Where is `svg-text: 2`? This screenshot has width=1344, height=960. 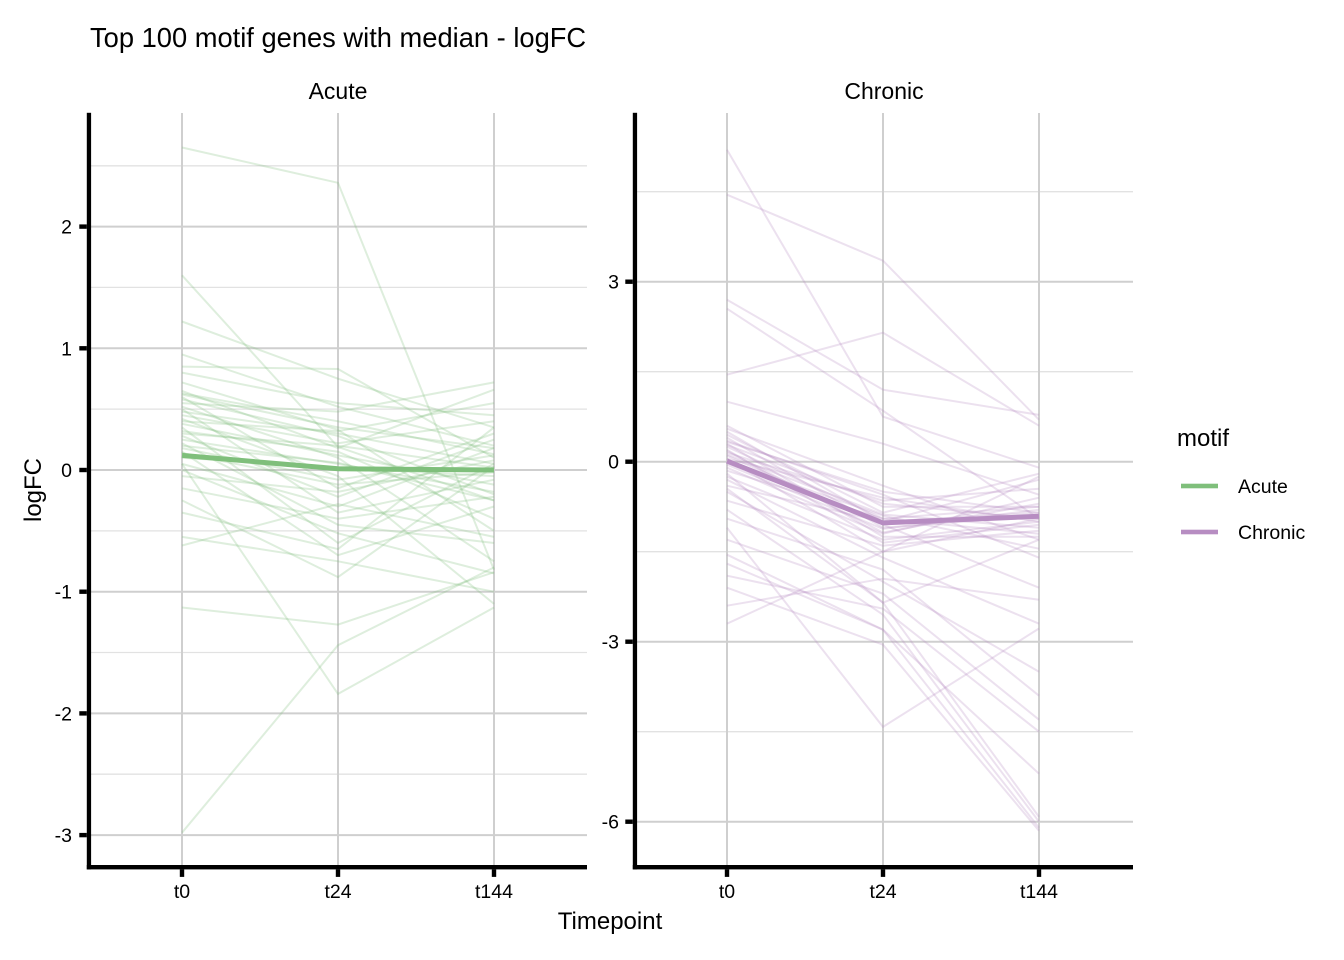
svg-text: 2 is located at coordinates (66, 228).